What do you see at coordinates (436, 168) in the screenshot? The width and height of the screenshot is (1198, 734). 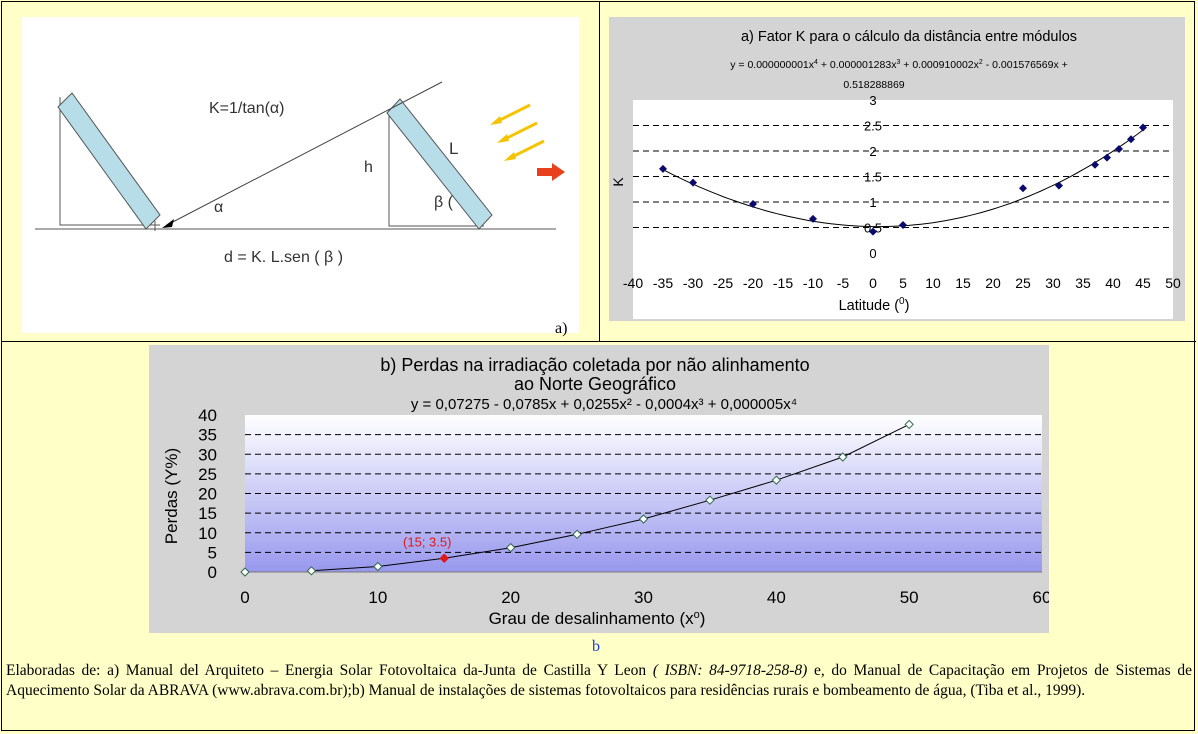 I see `right-support` at bounding box center [436, 168].